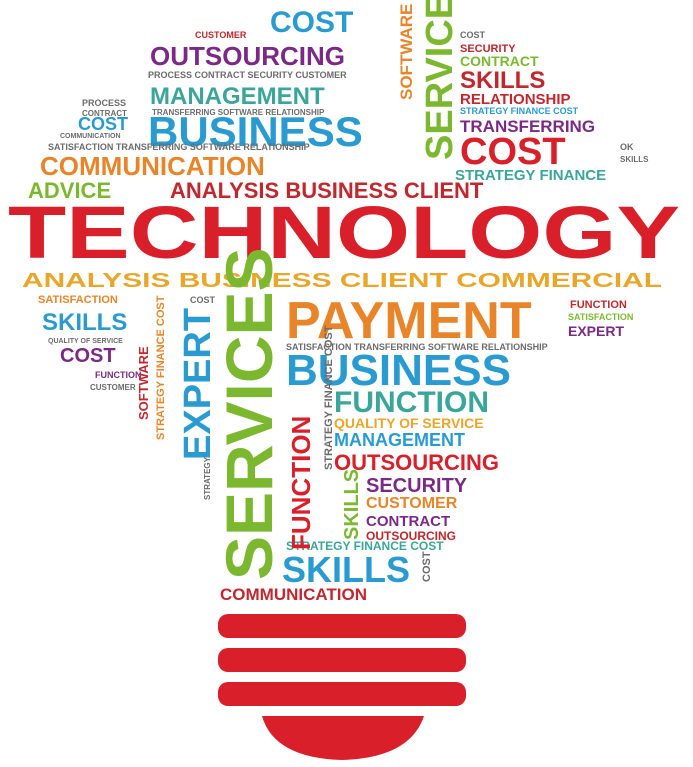 Image resolution: width=693 pixels, height=767 pixels. What do you see at coordinates (530, 175) in the screenshot?
I see `word: STRATEGY FINANCE` at bounding box center [530, 175].